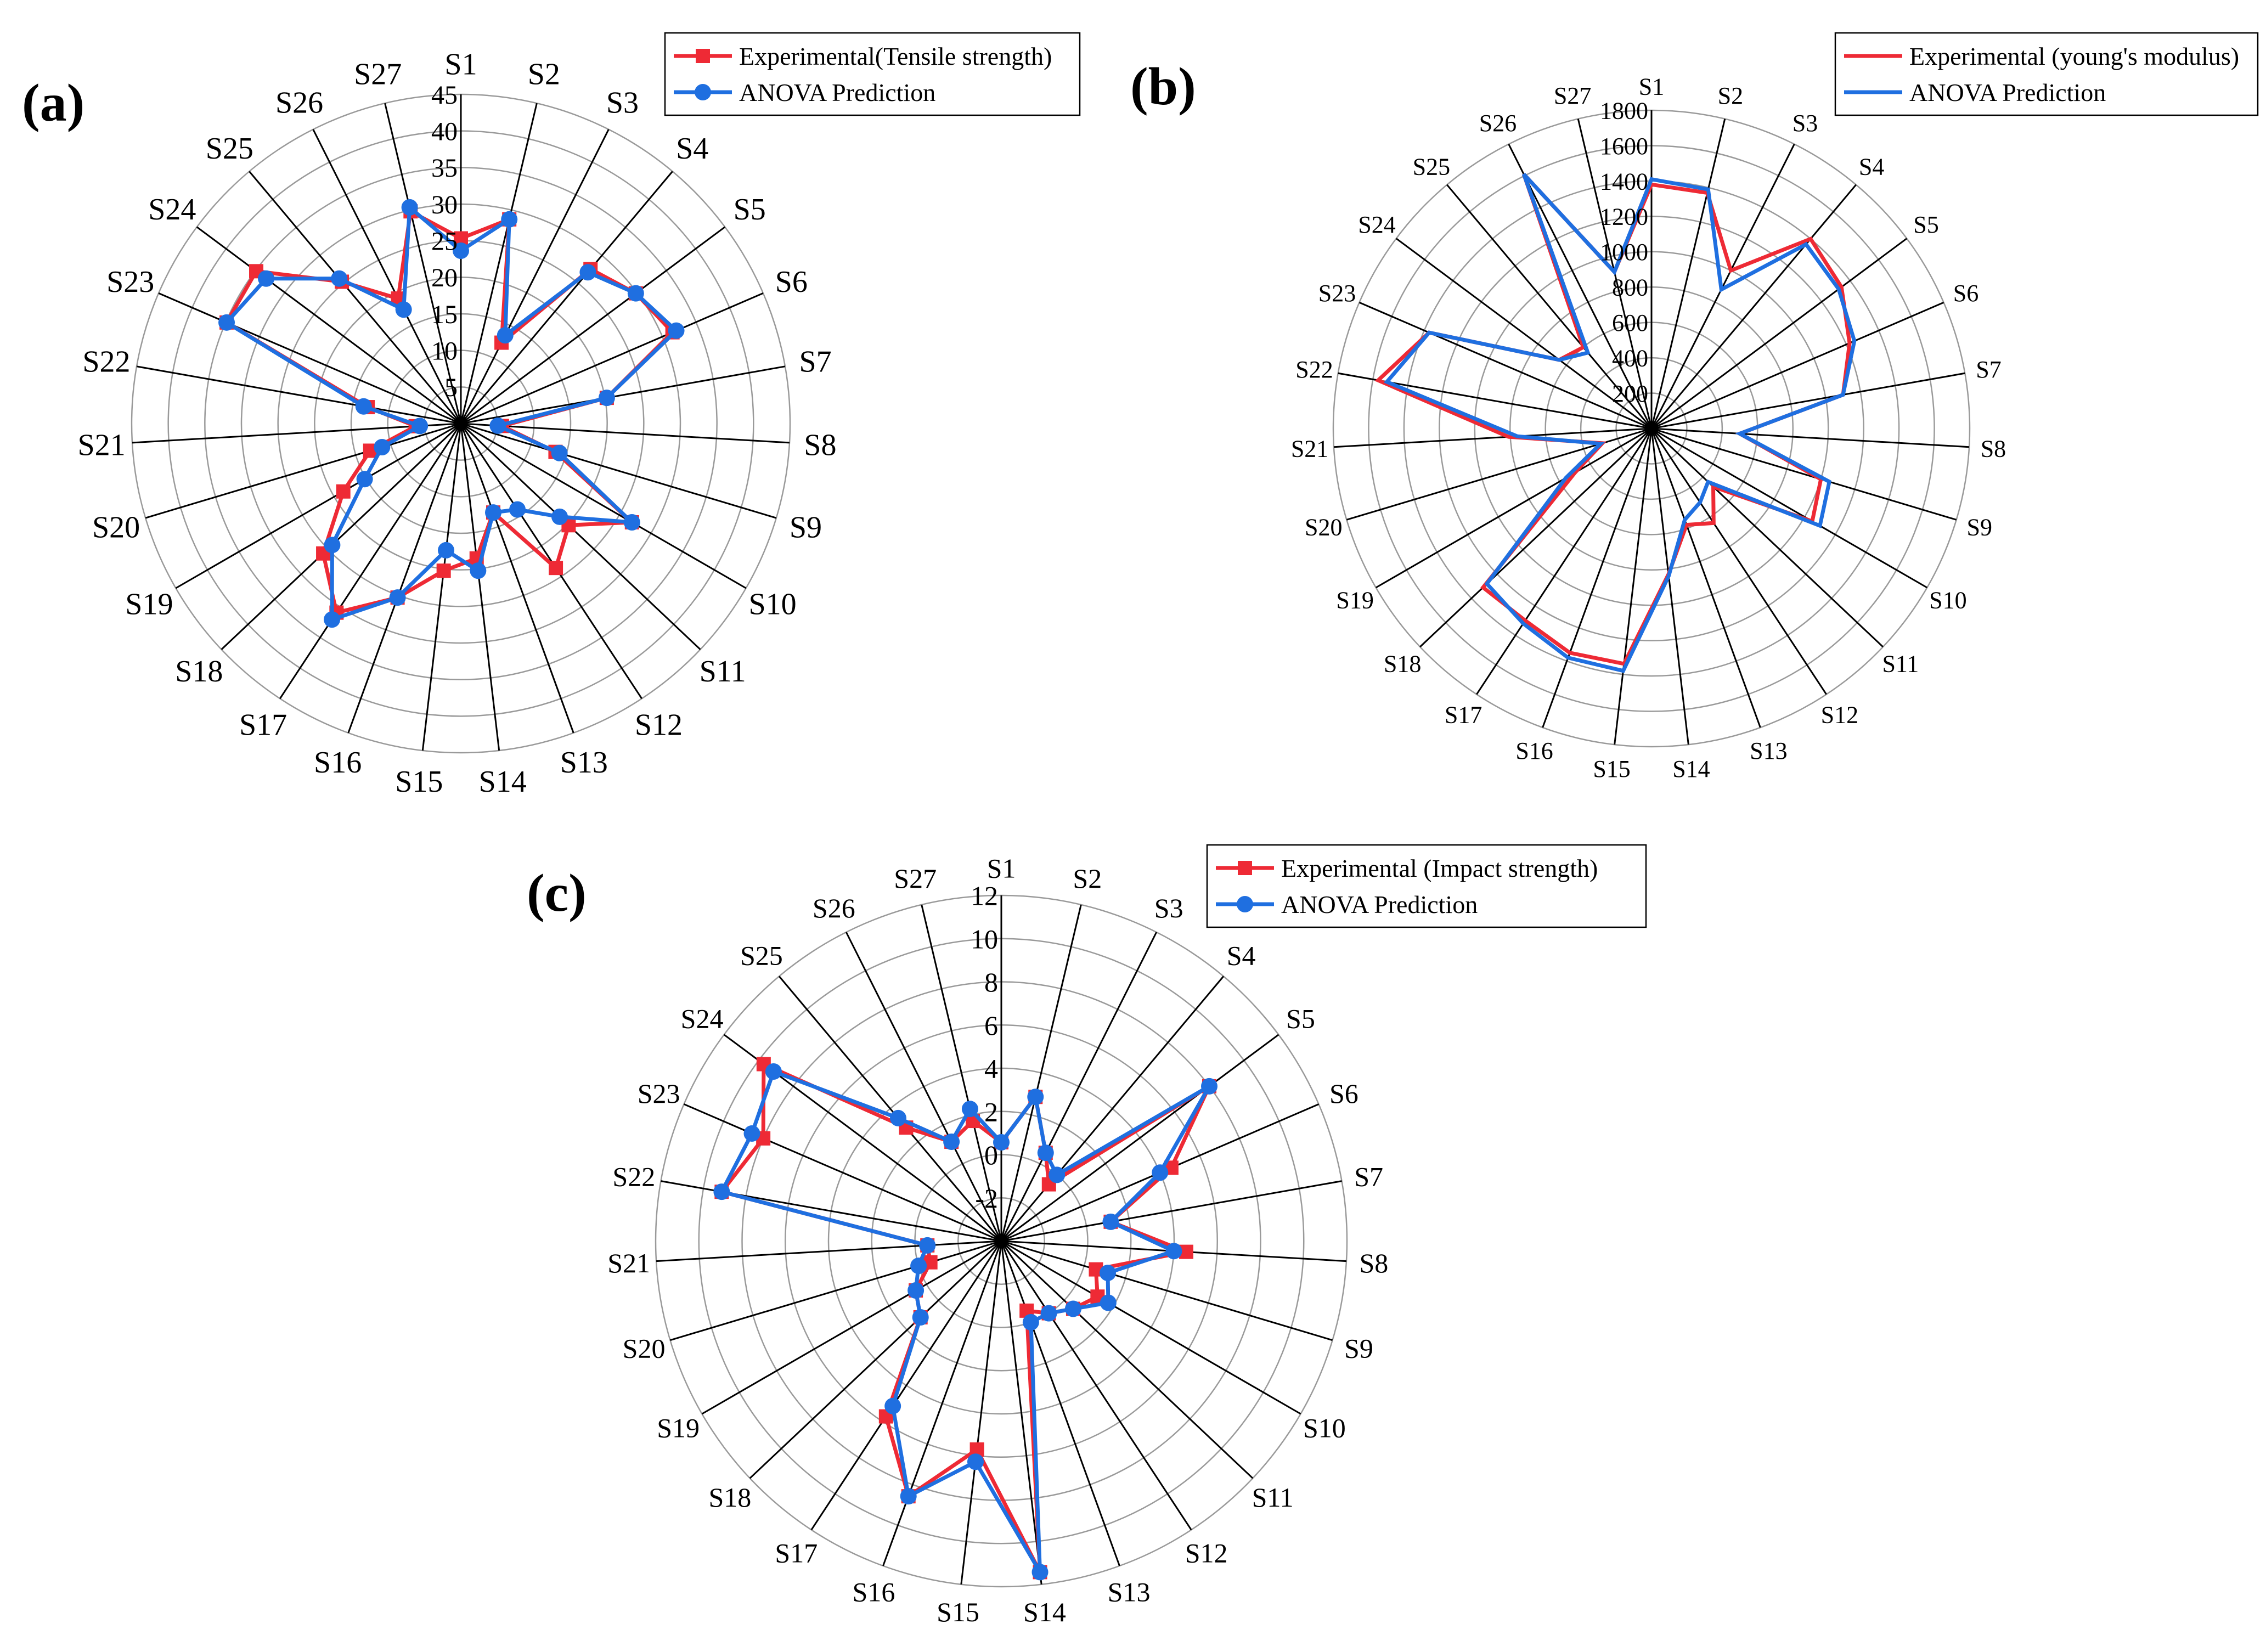 This screenshot has height=1652, width=2266. What do you see at coordinates (1652, 86) in the screenshot?
I see `category-label: S1` at bounding box center [1652, 86].